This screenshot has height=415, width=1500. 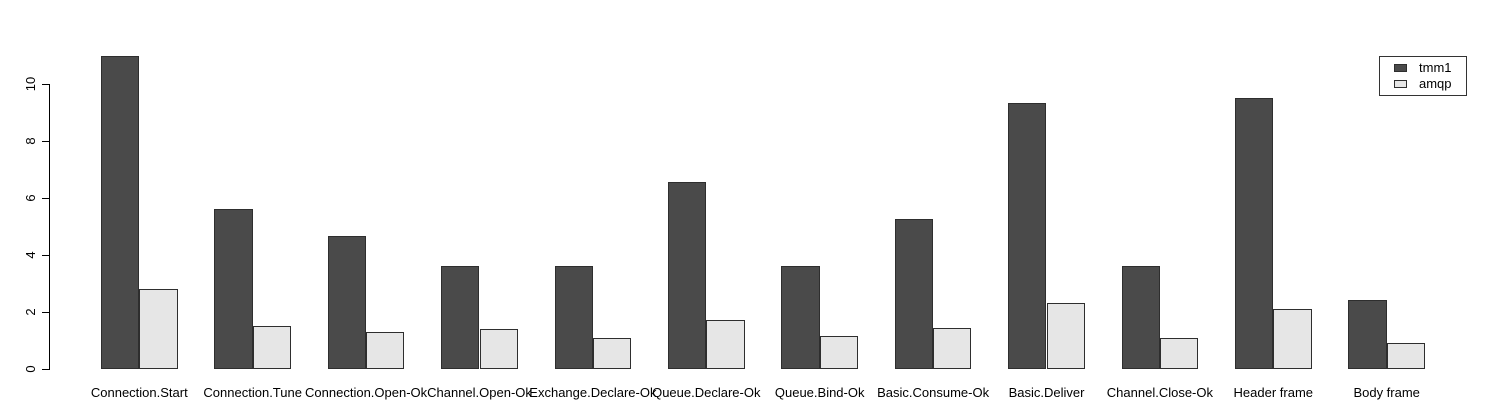 What do you see at coordinates (1400, 84) in the screenshot?
I see `legend-swatch-amqp` at bounding box center [1400, 84].